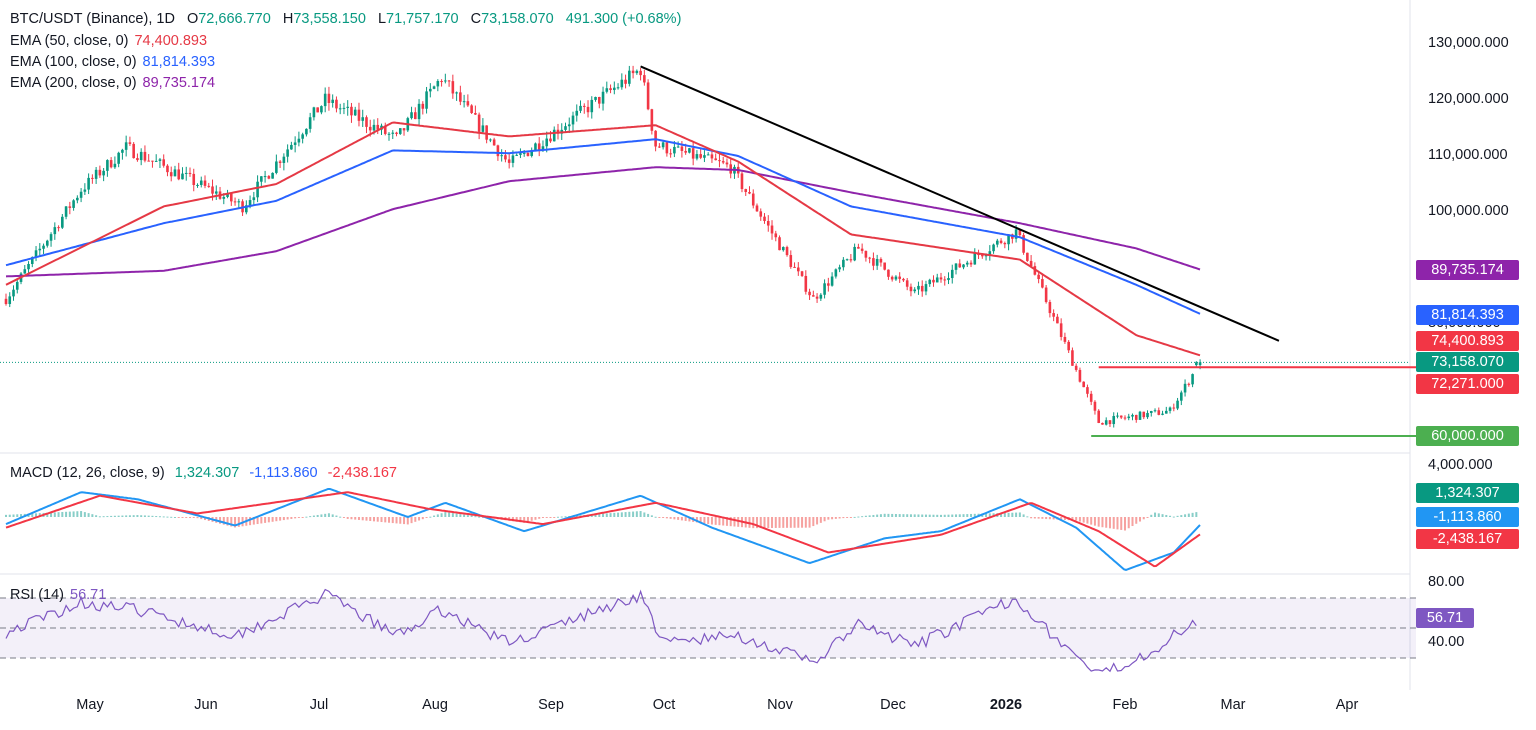 The height and width of the screenshot is (730, 1536). Describe the element at coordinates (112, 62) in the screenshot. I see `ema100-legend: EMA (100, close, 0) 81,814.393` at that location.